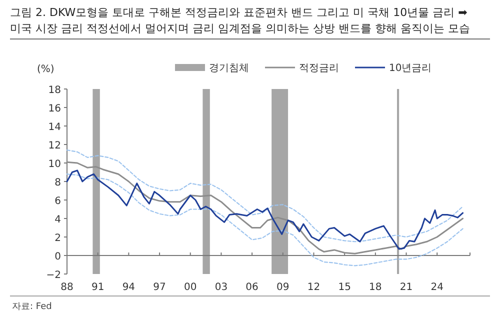  What do you see at coordinates (375, 287) in the screenshot?
I see `x-tick-label: 18` at bounding box center [375, 287].